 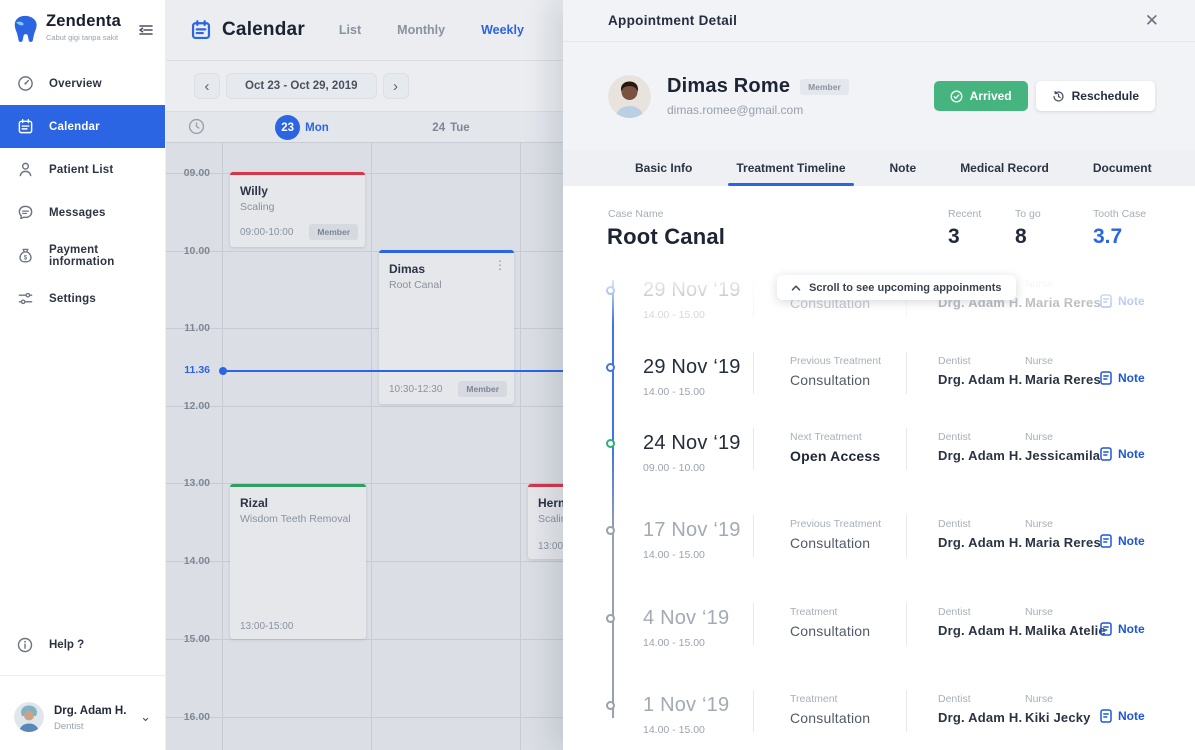 I want to click on user-role: Dentist, so click(x=69, y=726).